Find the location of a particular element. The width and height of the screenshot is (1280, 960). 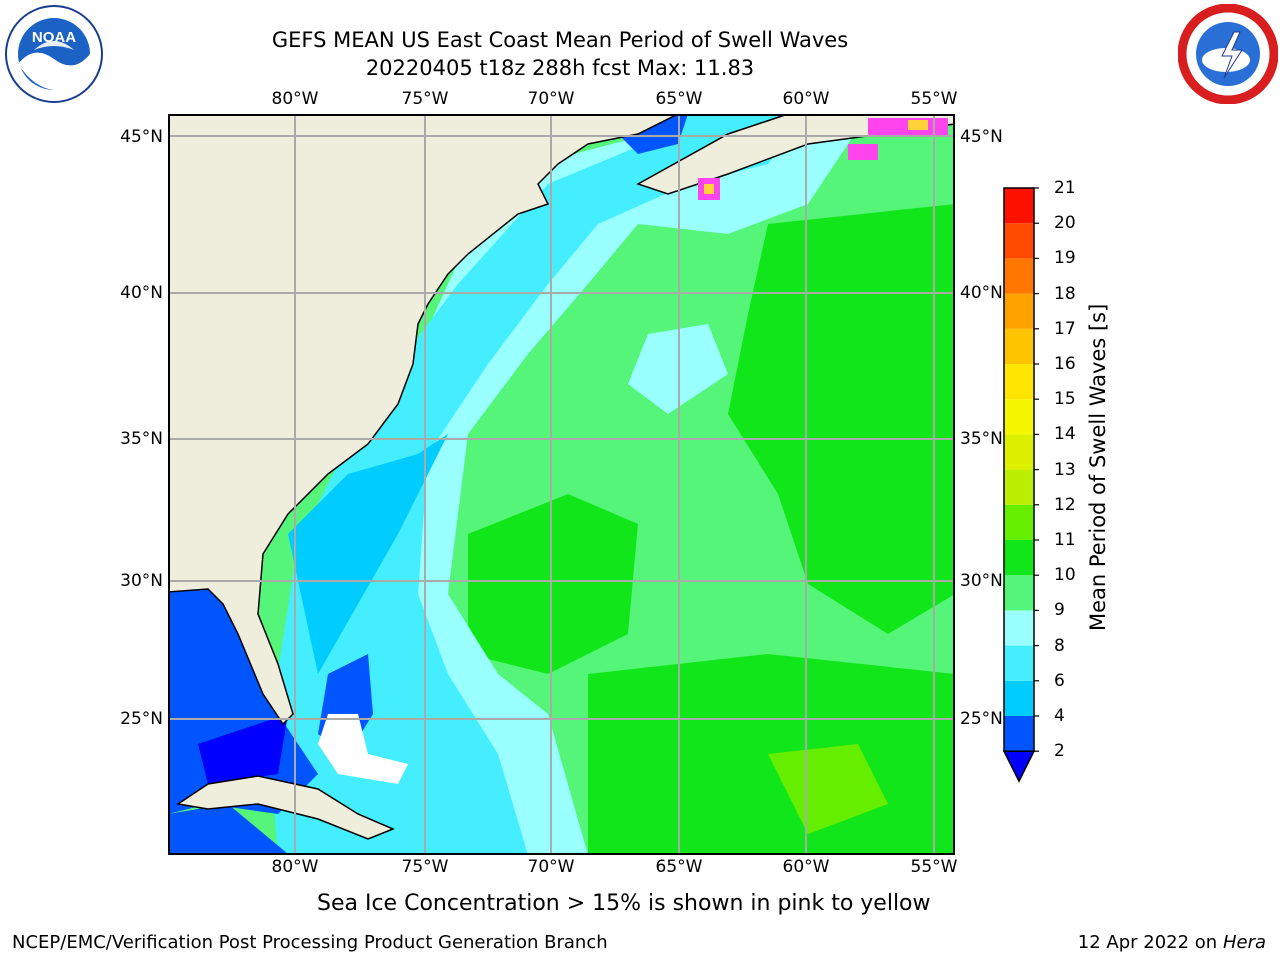

noaa-logo-text: NOAA is located at coordinates (54, 37).